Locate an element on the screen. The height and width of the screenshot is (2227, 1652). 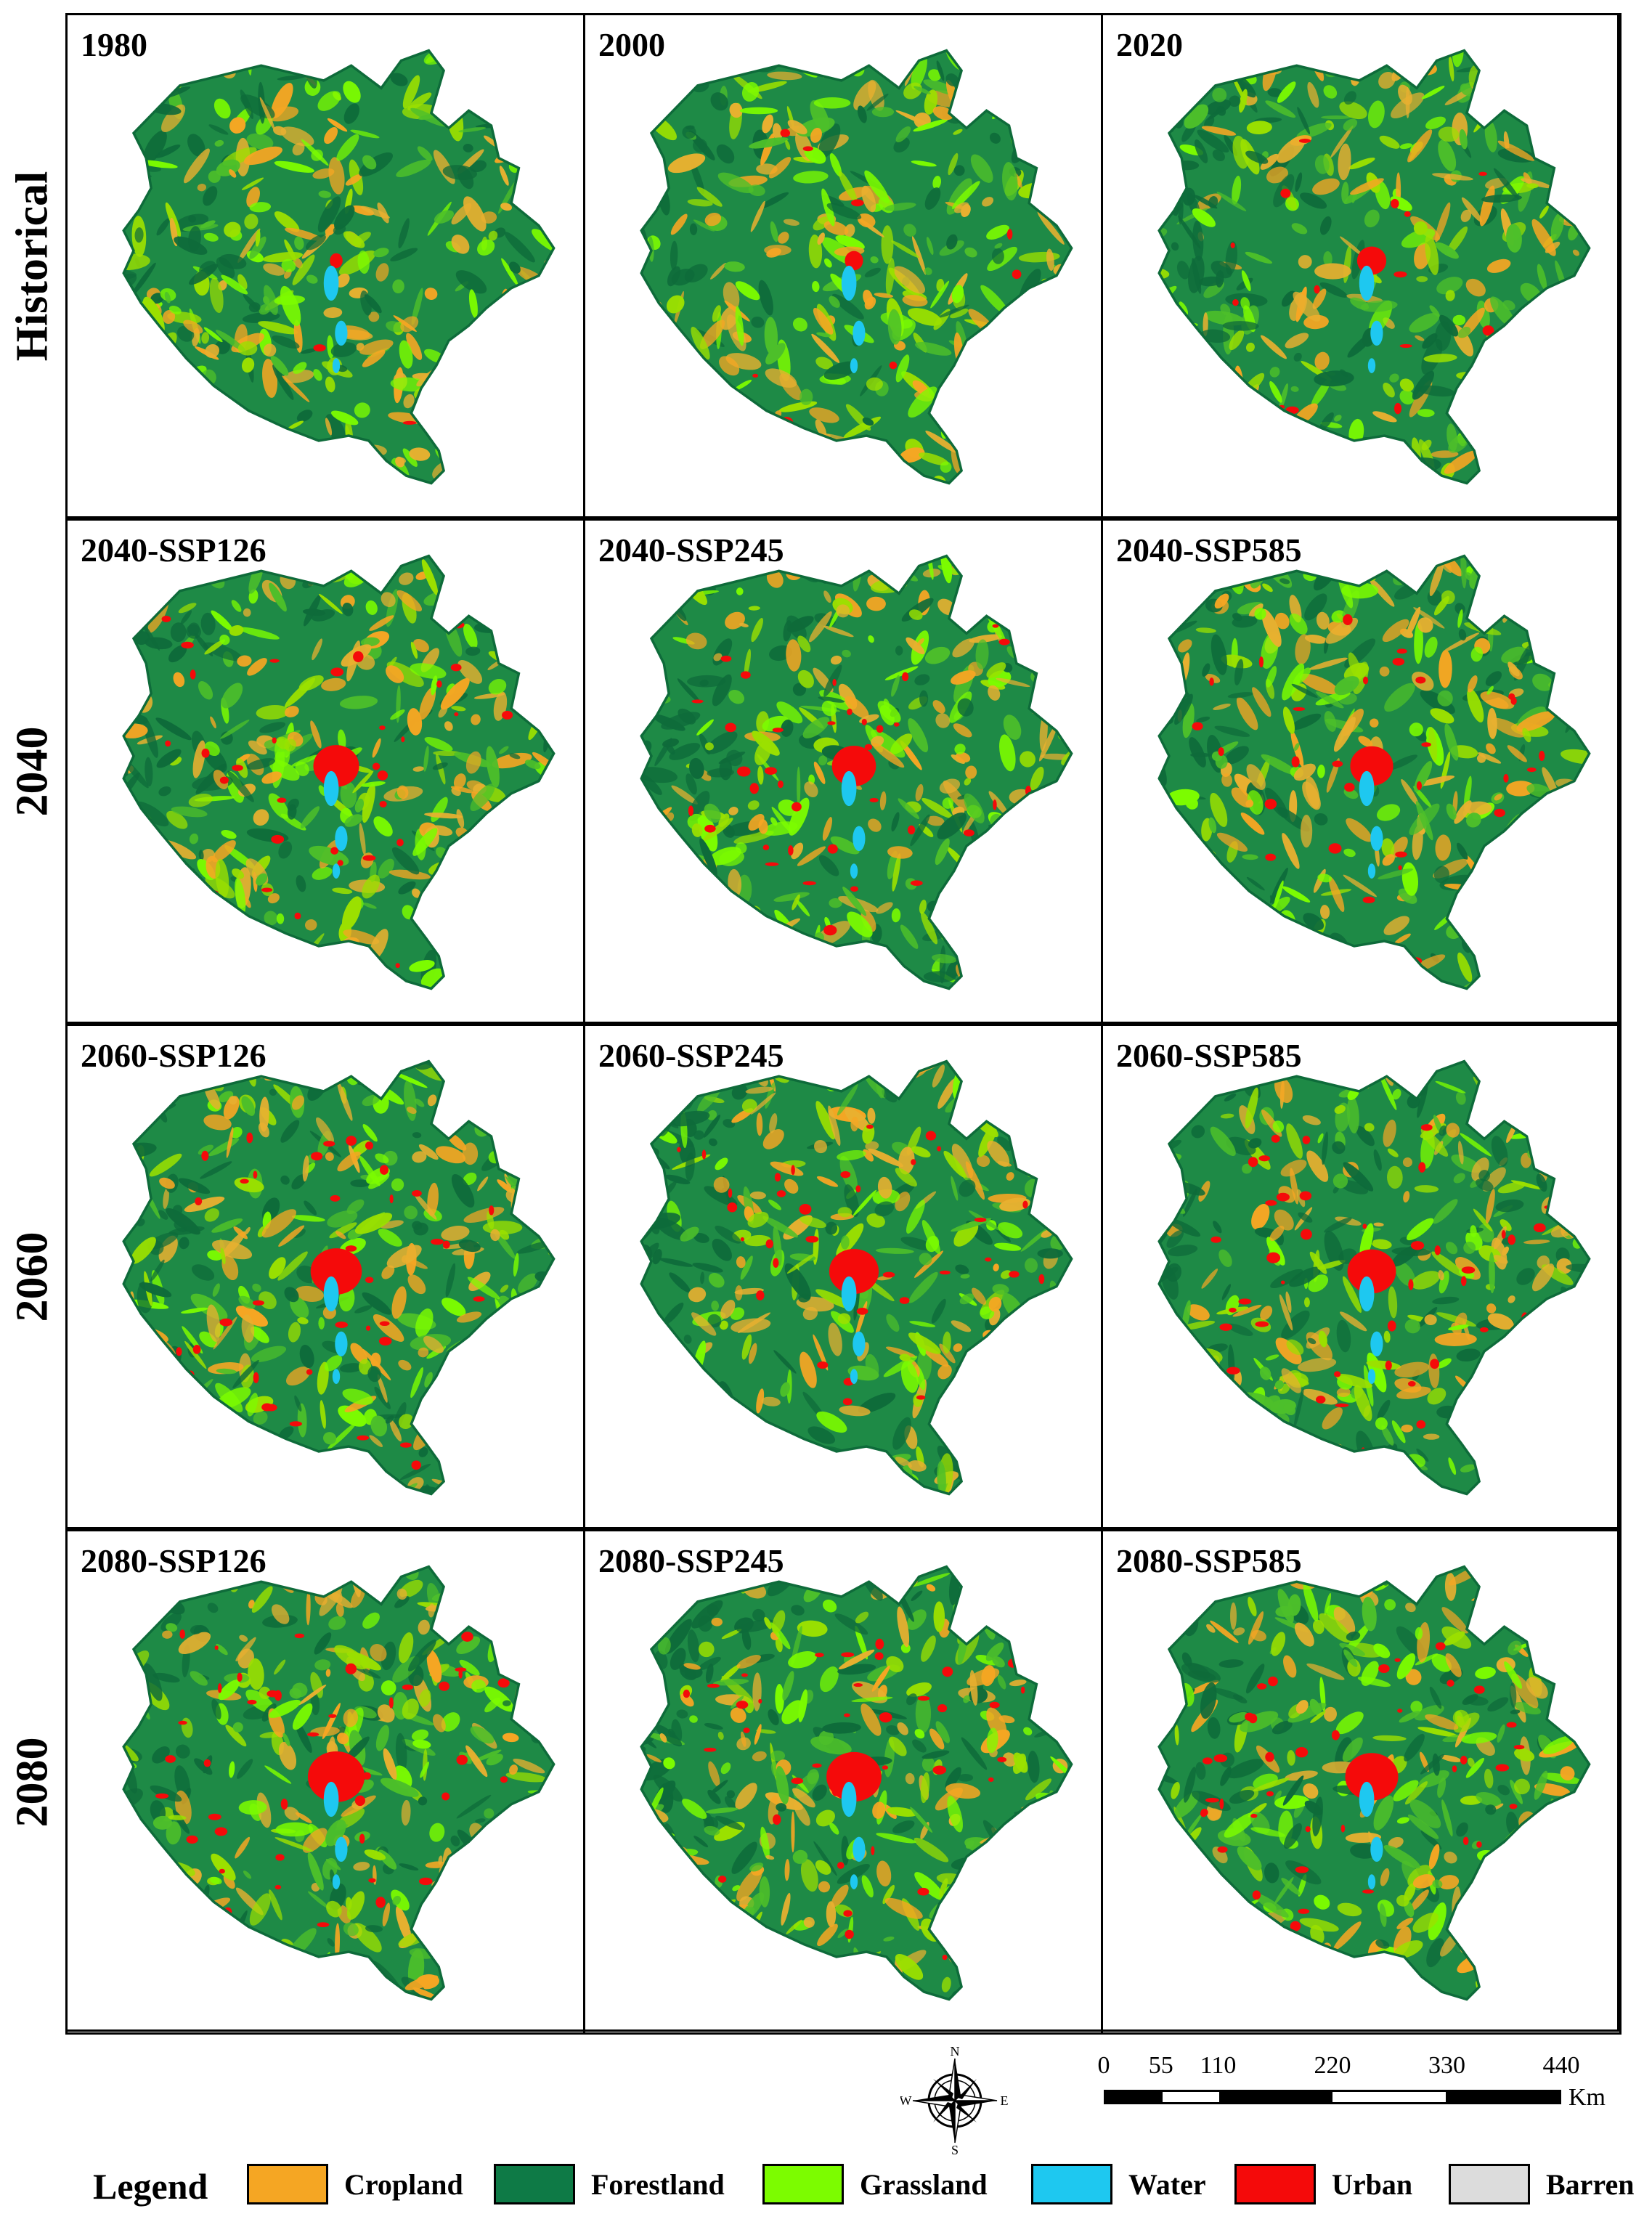
map-panel: 2040-SSP585 is located at coordinates (1362, 771).